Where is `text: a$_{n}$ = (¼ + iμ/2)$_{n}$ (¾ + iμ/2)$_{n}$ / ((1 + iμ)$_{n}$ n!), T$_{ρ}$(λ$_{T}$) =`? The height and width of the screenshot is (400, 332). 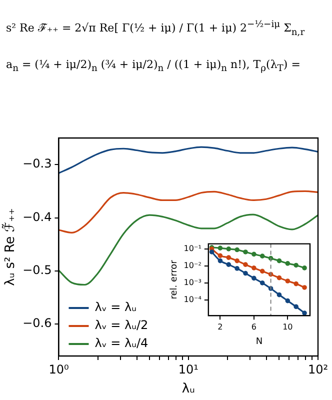 text: a$_{n}$ = (¼ + iμ/2)$_{n}$ (¾ + iμ/2)$_{n}$ / ((1 + iμ)$_{n}$ n!), T$_{ρ}$(λ$_{T}$) = is located at coordinates (153, 66).